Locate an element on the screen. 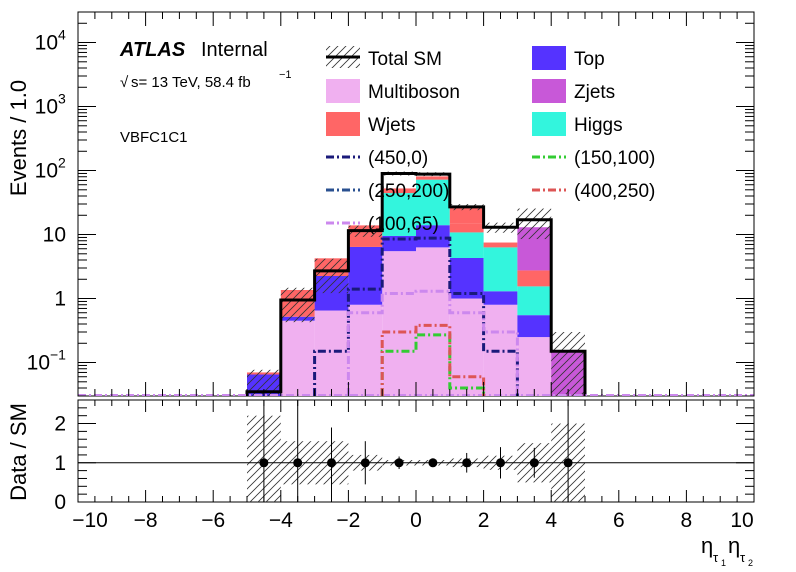 This screenshot has height=572, width=796. x-tick-label: −8 is located at coordinates (146, 520).